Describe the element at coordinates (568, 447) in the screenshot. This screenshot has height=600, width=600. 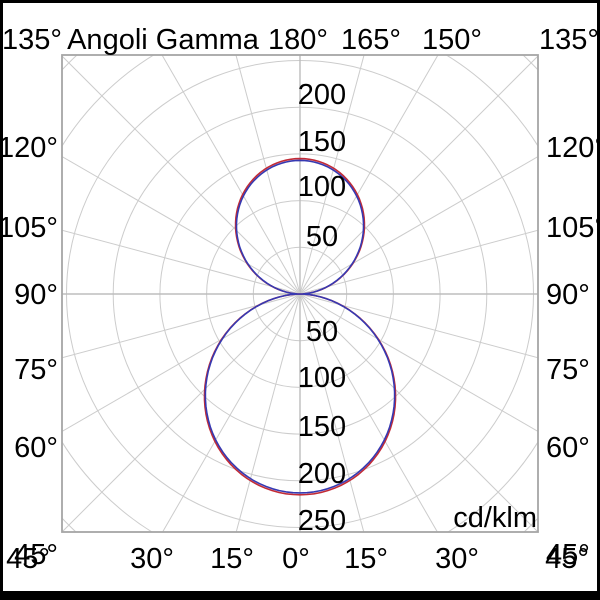
I see `gamma-label-right-60: 60°` at that location.